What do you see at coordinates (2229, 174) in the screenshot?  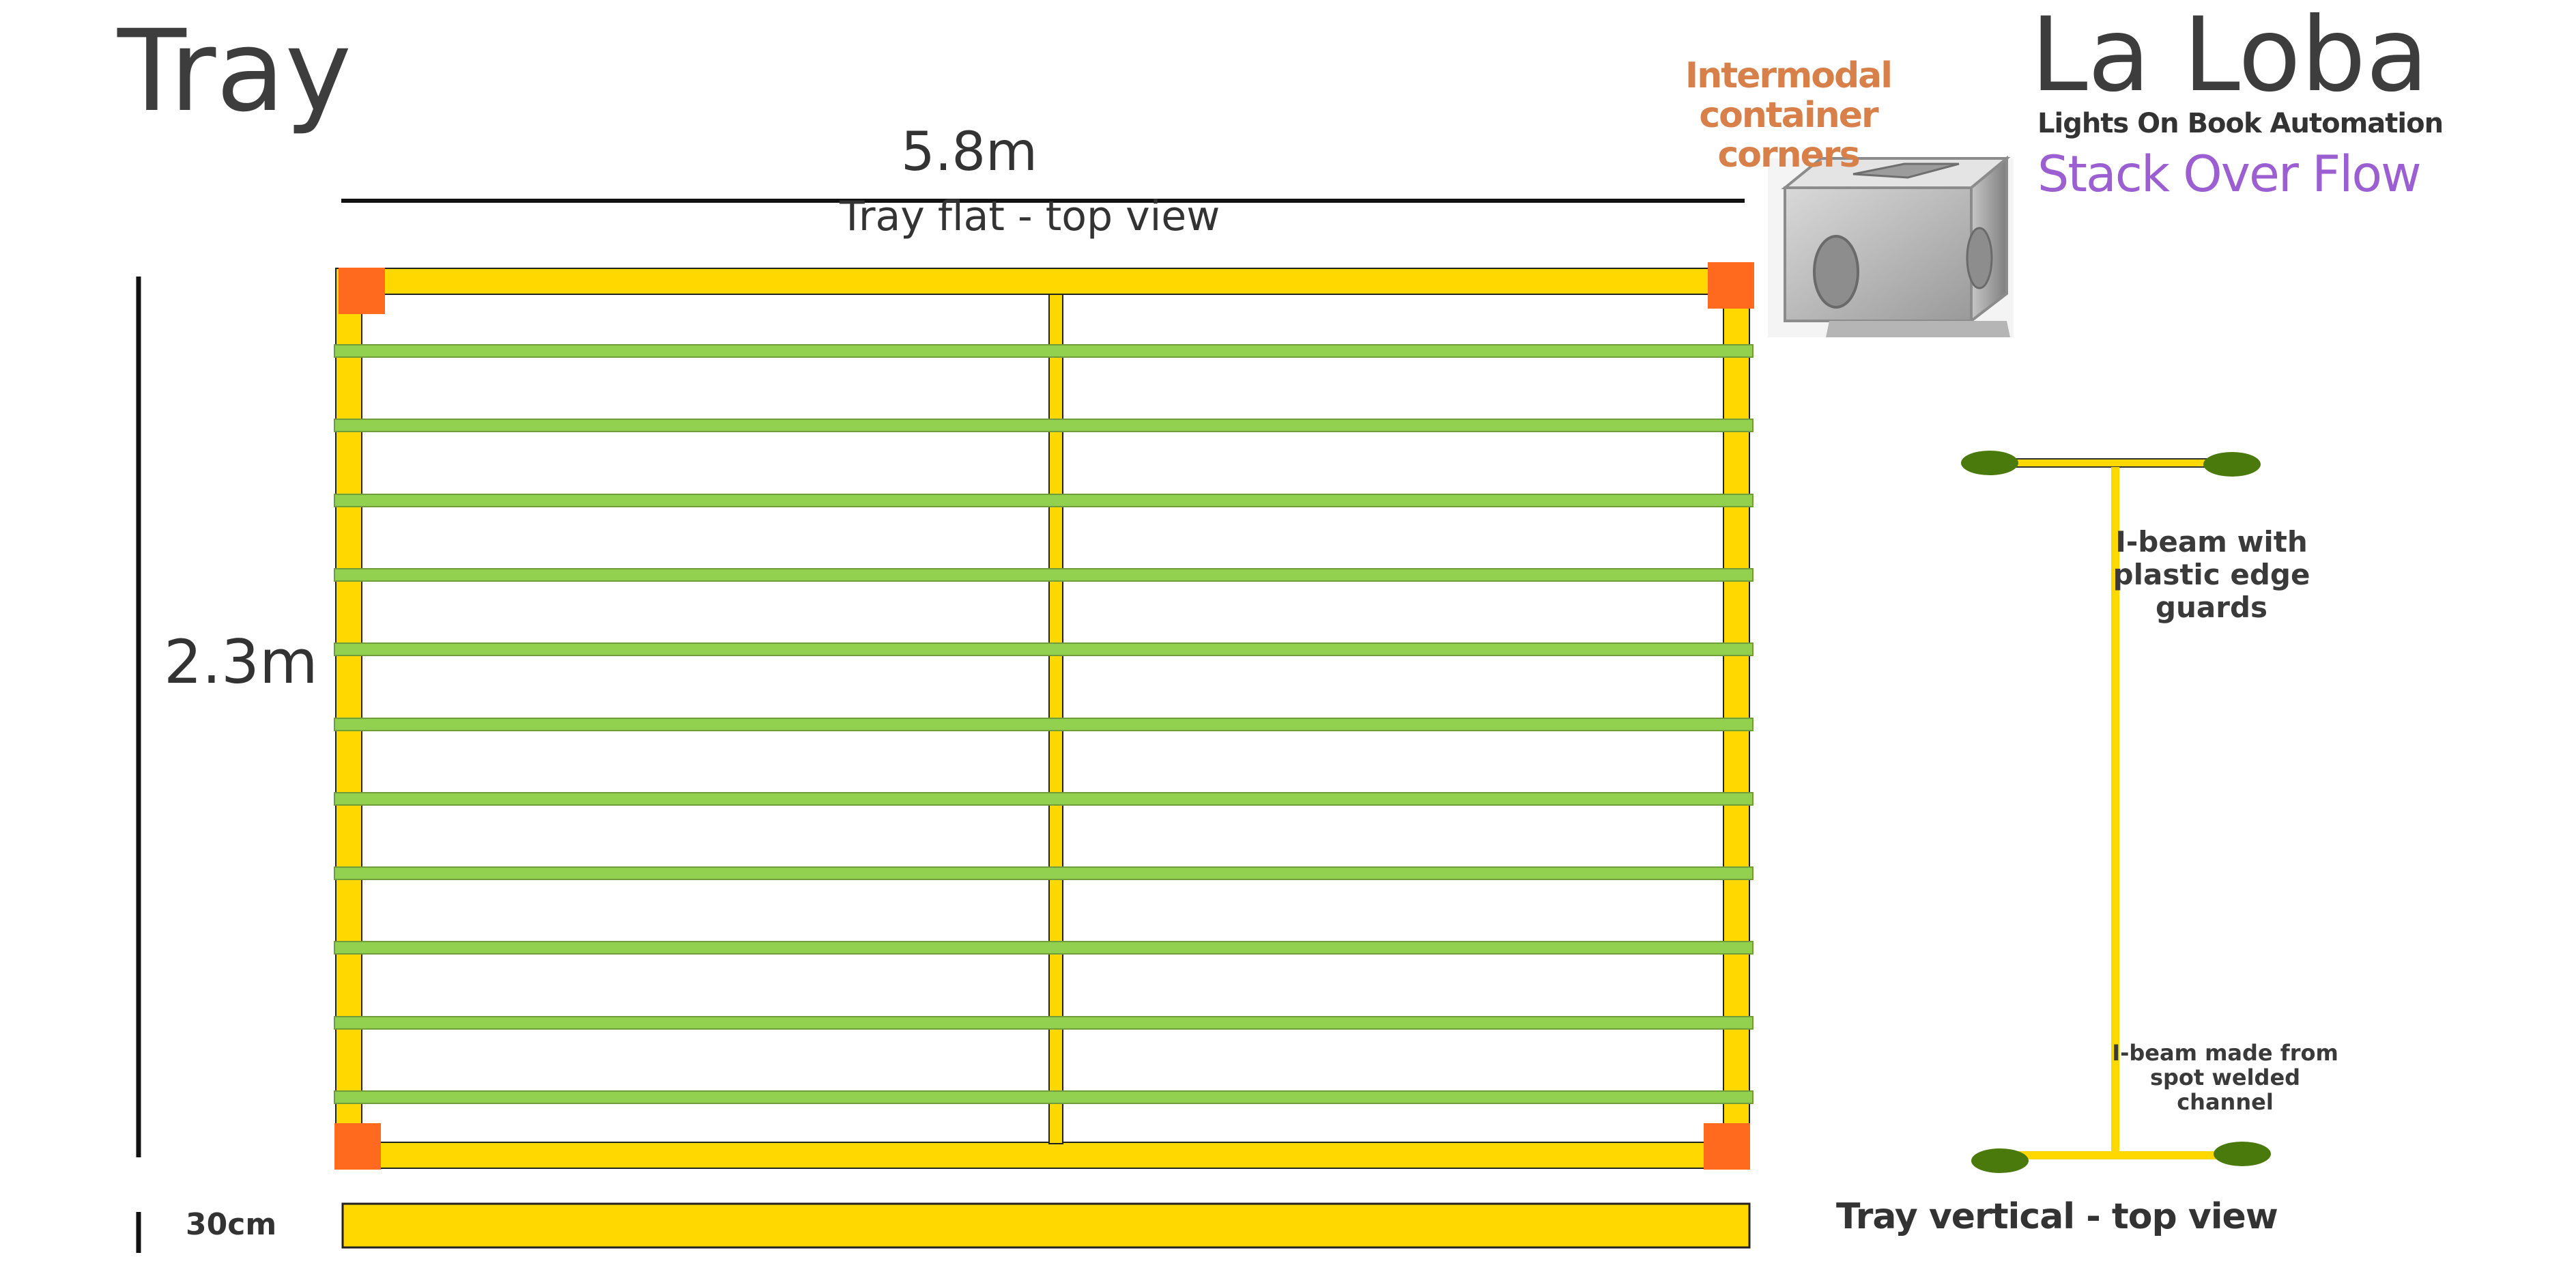 I see `brand-tagline: Stack Over Flow` at bounding box center [2229, 174].